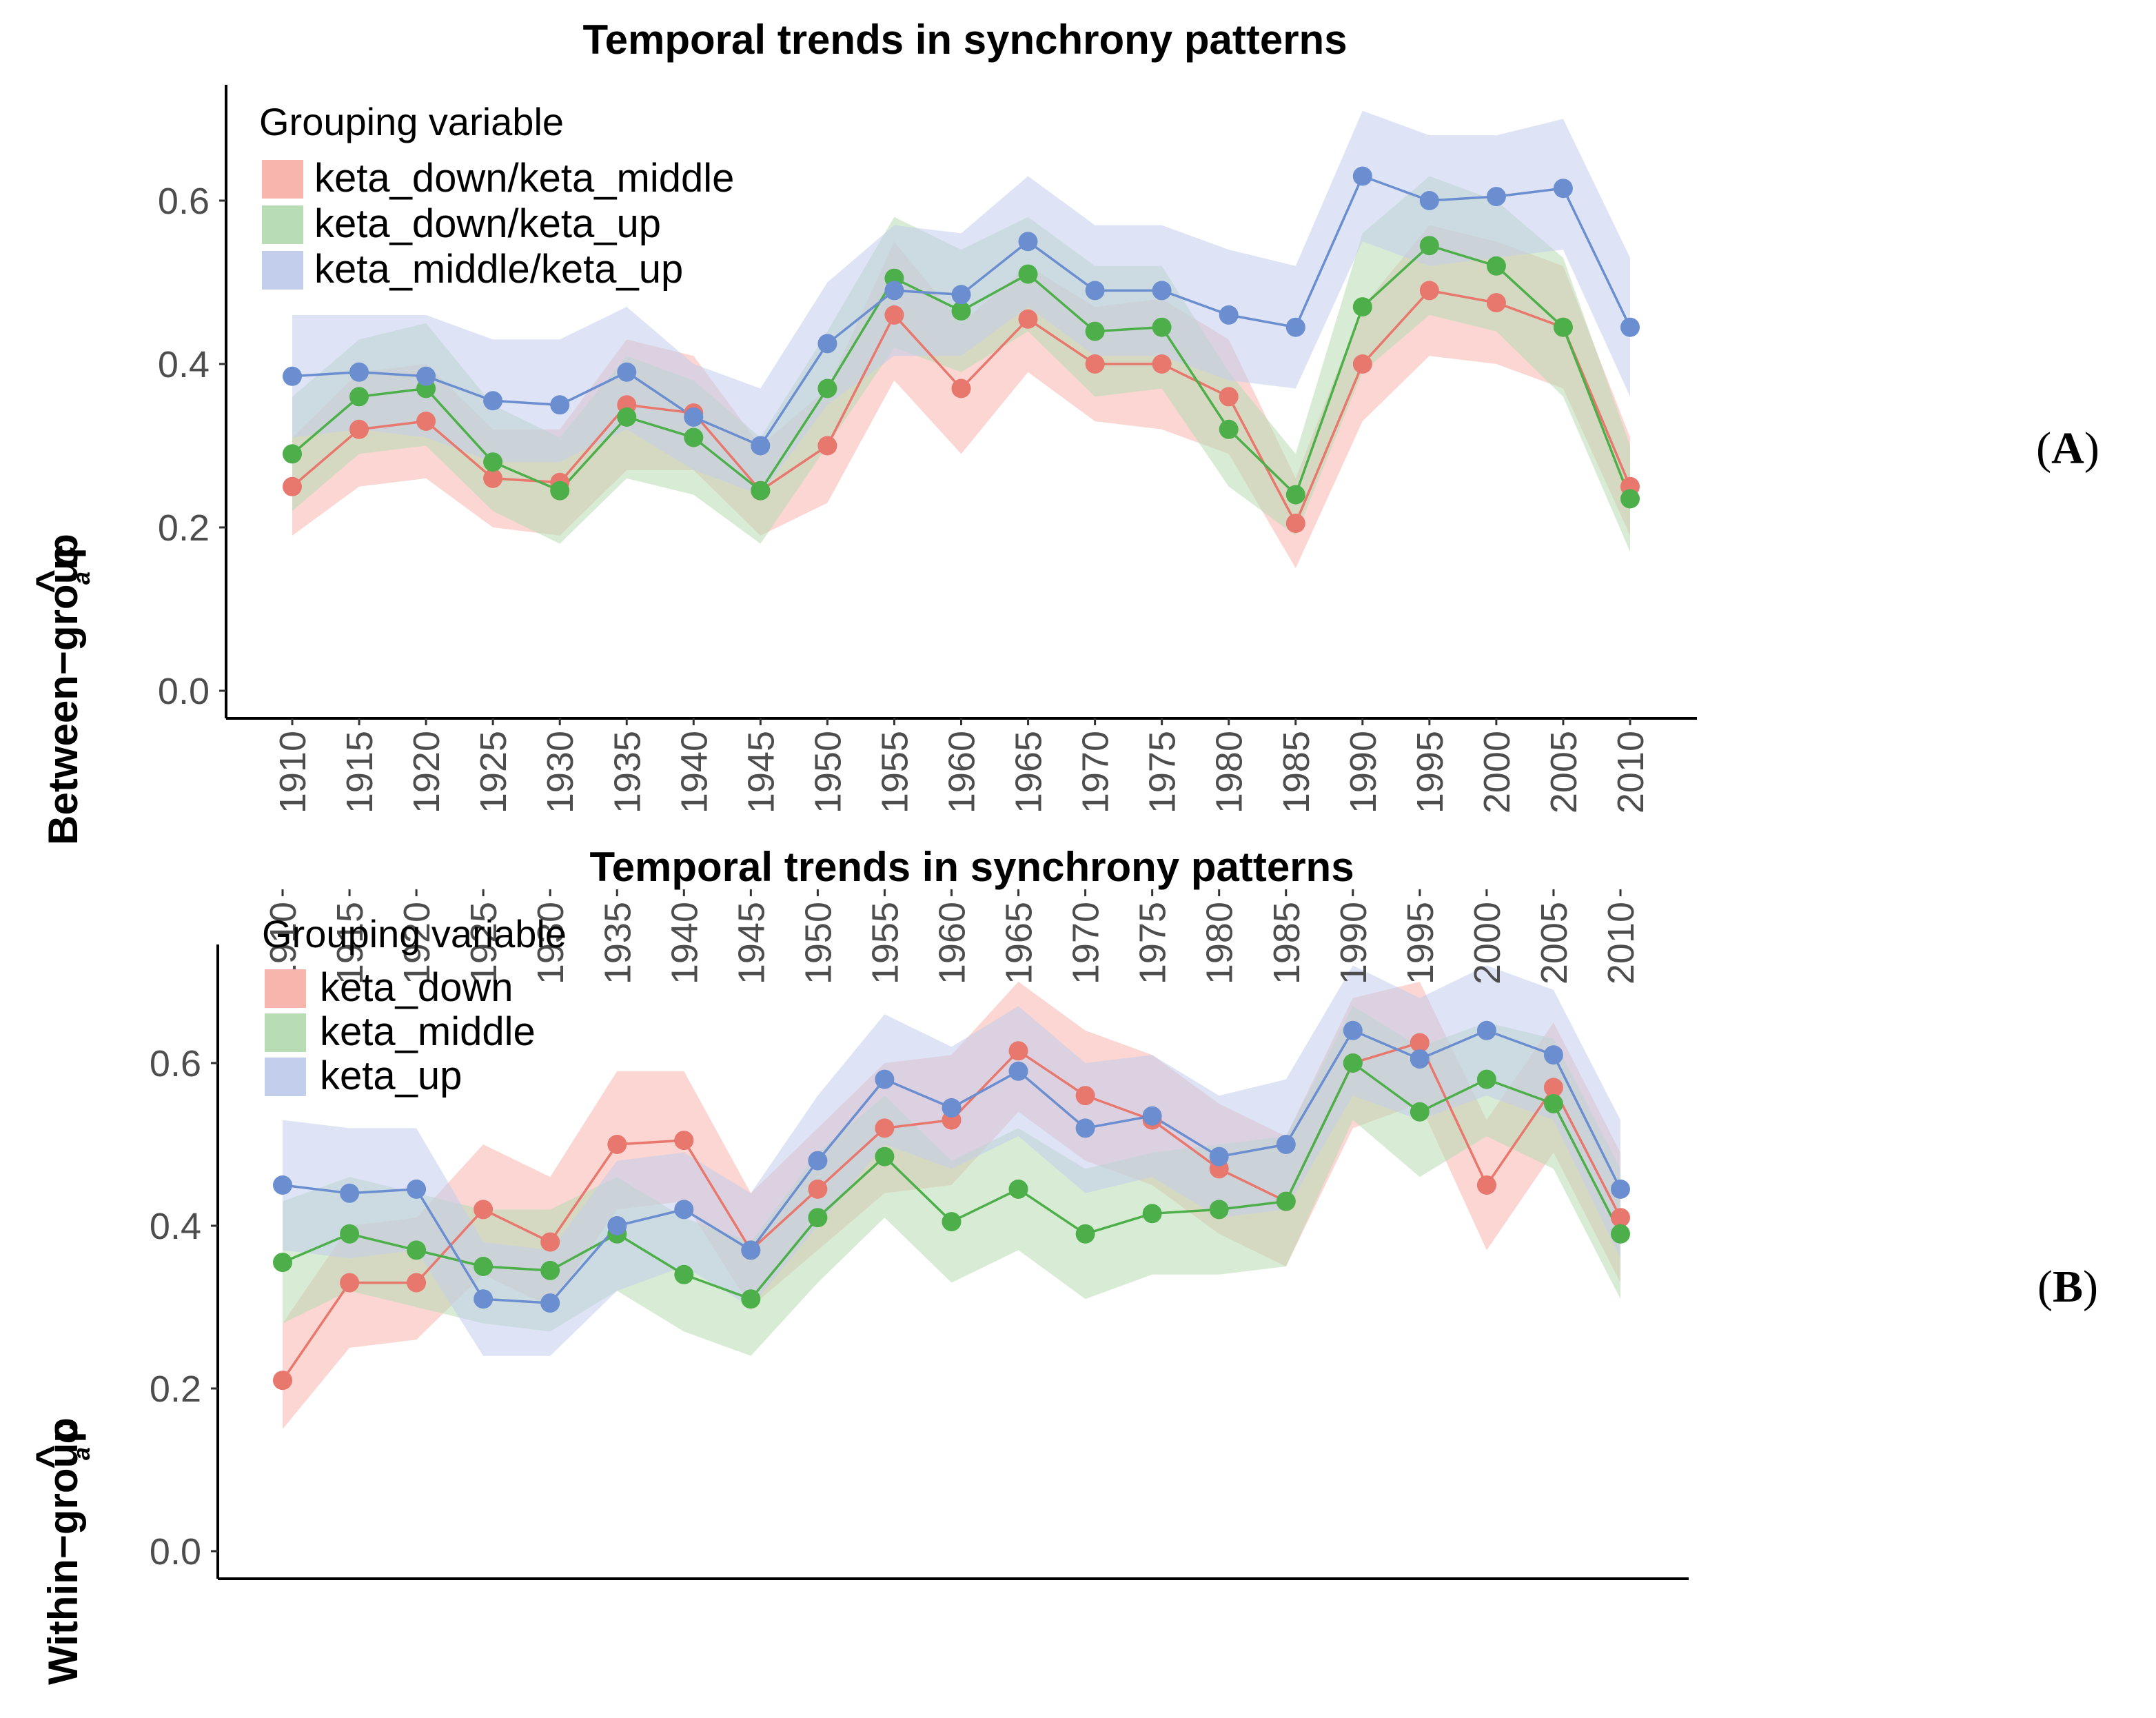  I want to click on panel-b-point-keta-up-1915, so click(350, 1193).